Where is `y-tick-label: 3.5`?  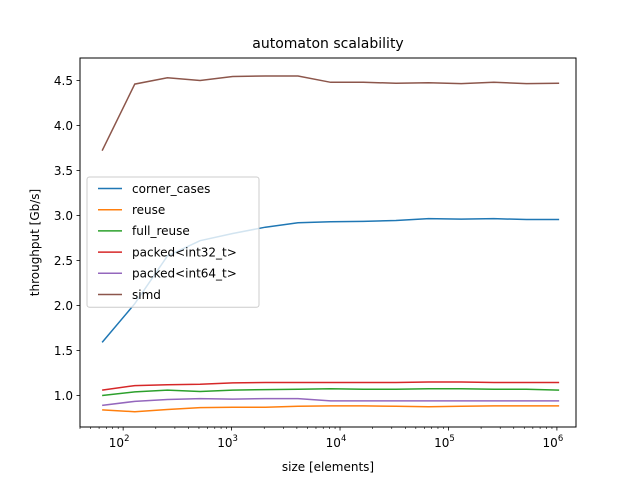 y-tick-label: 3.5 is located at coordinates (63, 171).